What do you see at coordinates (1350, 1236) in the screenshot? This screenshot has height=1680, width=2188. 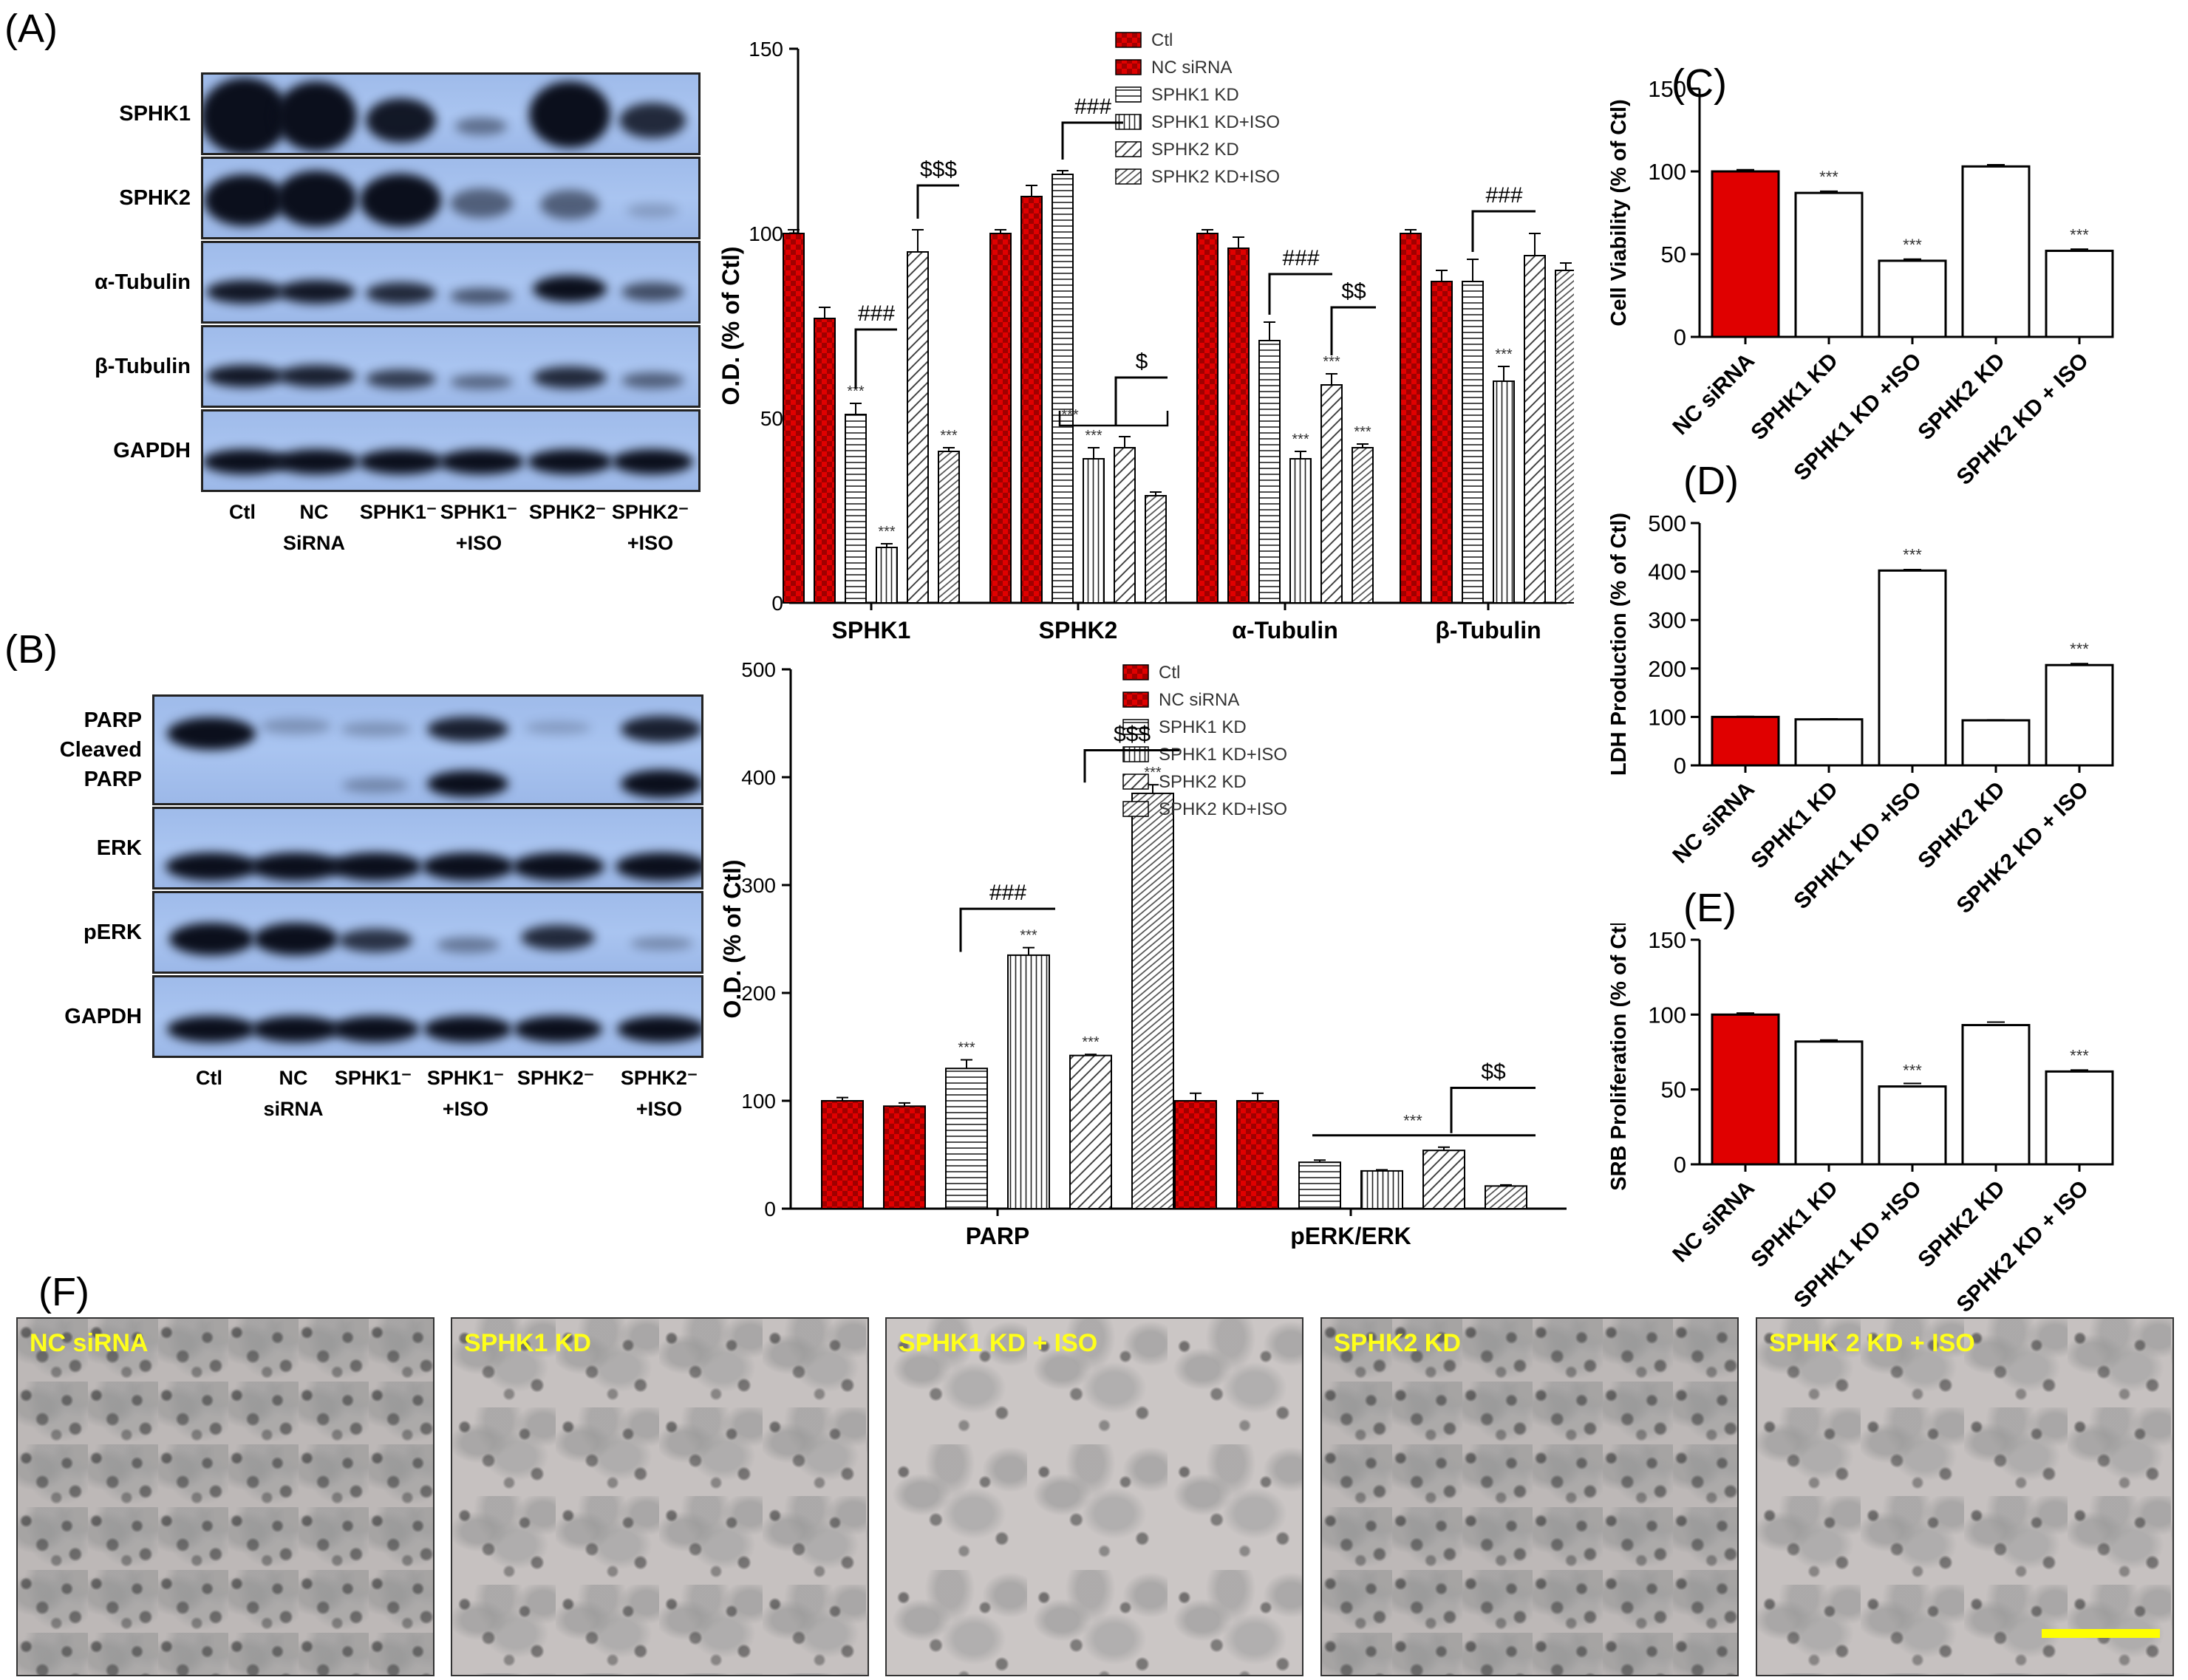 I see `x-tick-label: pERK/ERK` at bounding box center [1350, 1236].